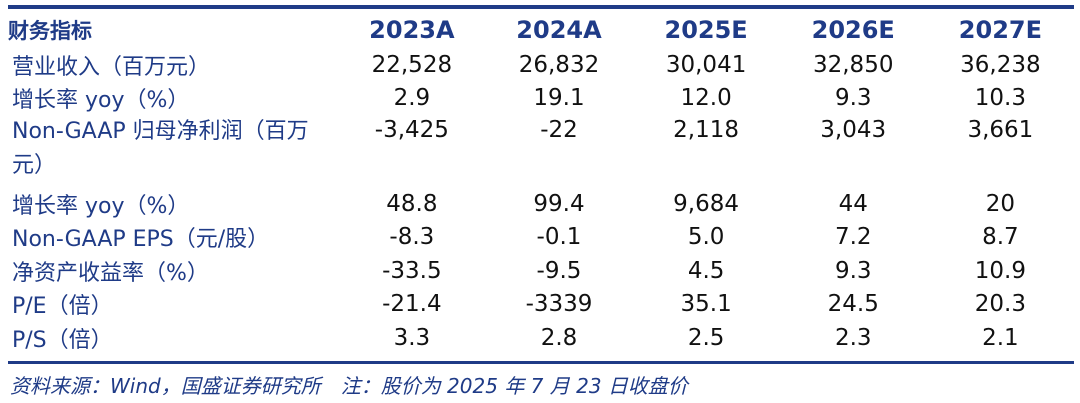 Image resolution: width=1080 pixels, height=403 pixels. What do you see at coordinates (853, 64) in the screenshot?
I see `cell-value: 32,850` at bounding box center [853, 64].